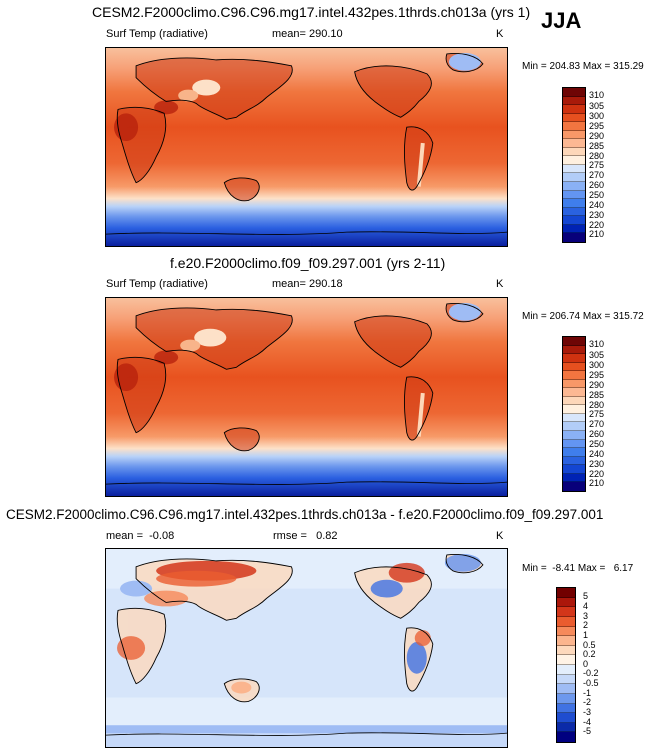 The height and width of the screenshot is (754, 645). What do you see at coordinates (597, 175) in the screenshot?
I see `colorbar-tick-label: 270` at bounding box center [597, 175].